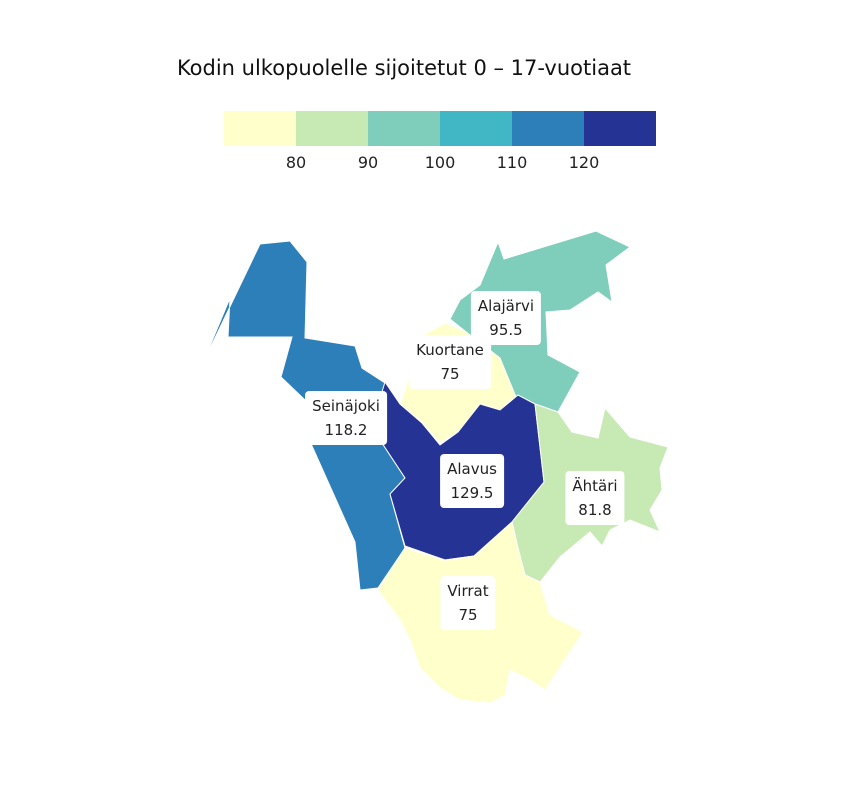 This screenshot has width=864, height=792. I want to click on region-name: Alavus, so click(472, 469).